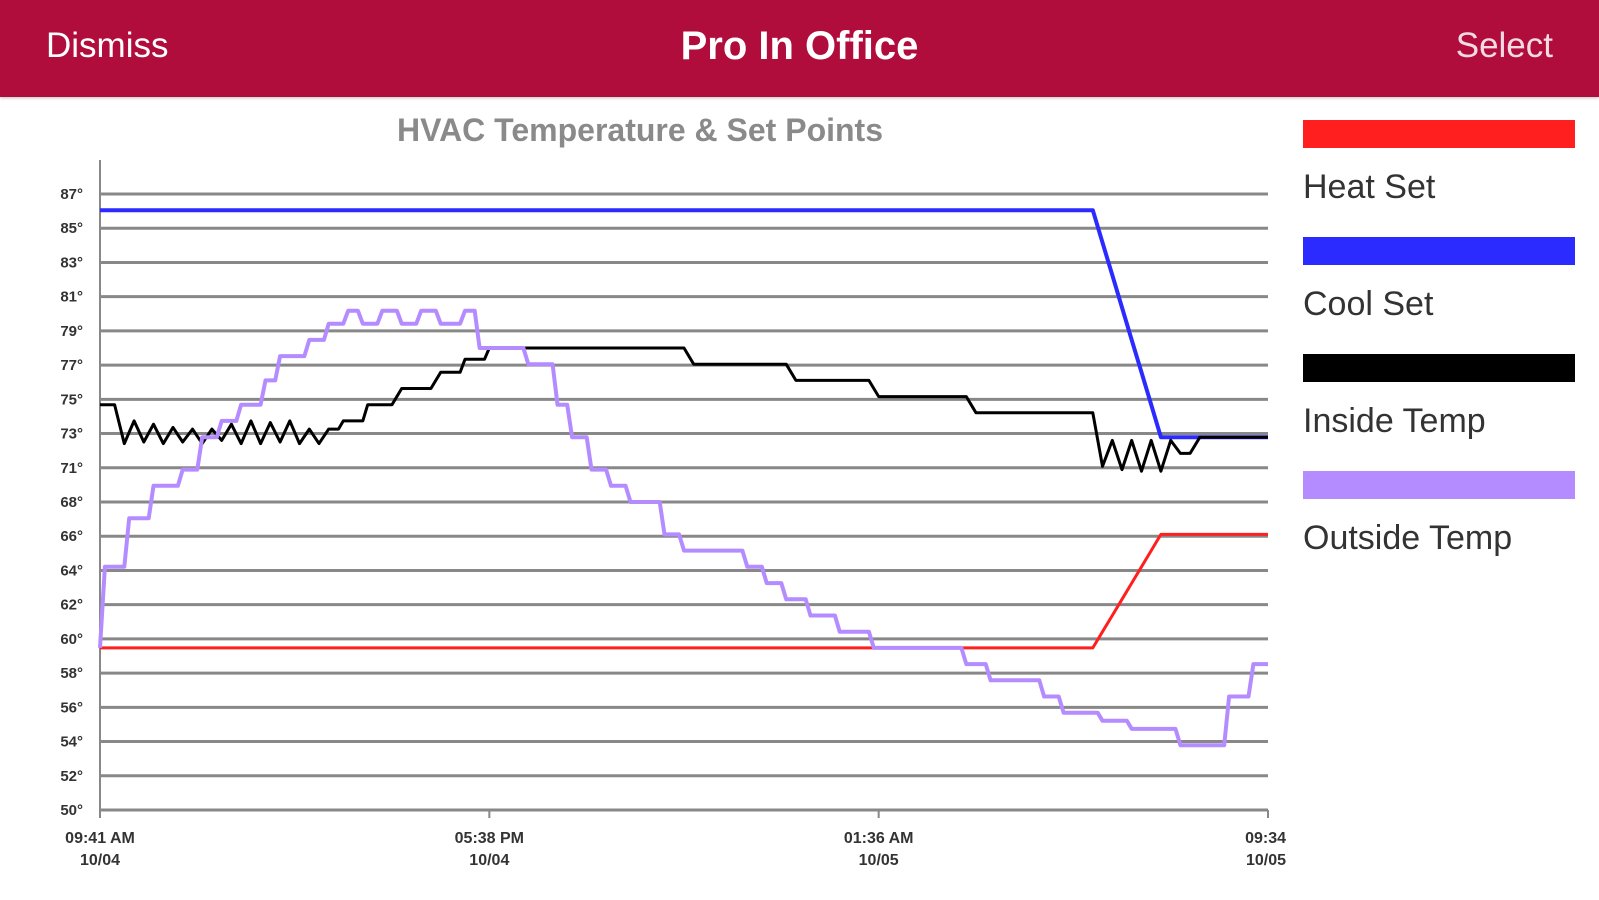 Image resolution: width=1599 pixels, height=900 pixels. I want to click on y-tick-label: 83°, so click(71, 262).